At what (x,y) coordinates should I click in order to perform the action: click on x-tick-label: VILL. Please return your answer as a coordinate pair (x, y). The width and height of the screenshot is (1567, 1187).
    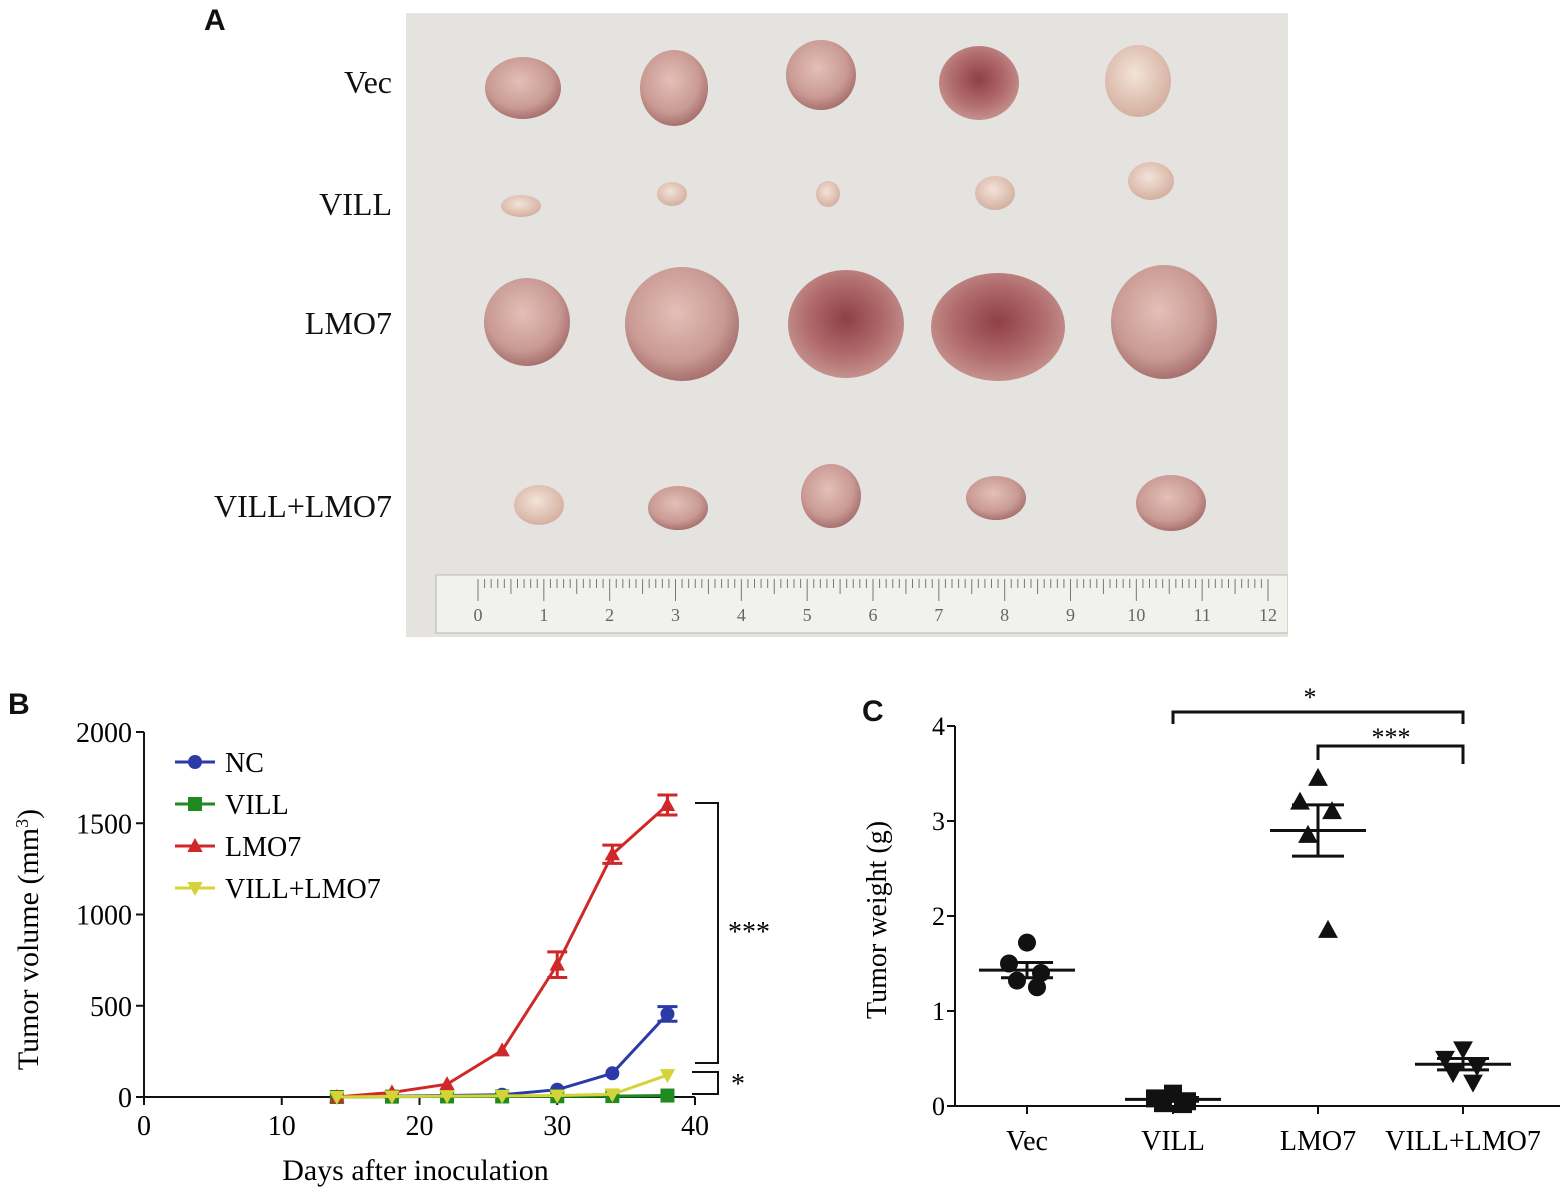
    Looking at the image, I should click on (1173, 1141).